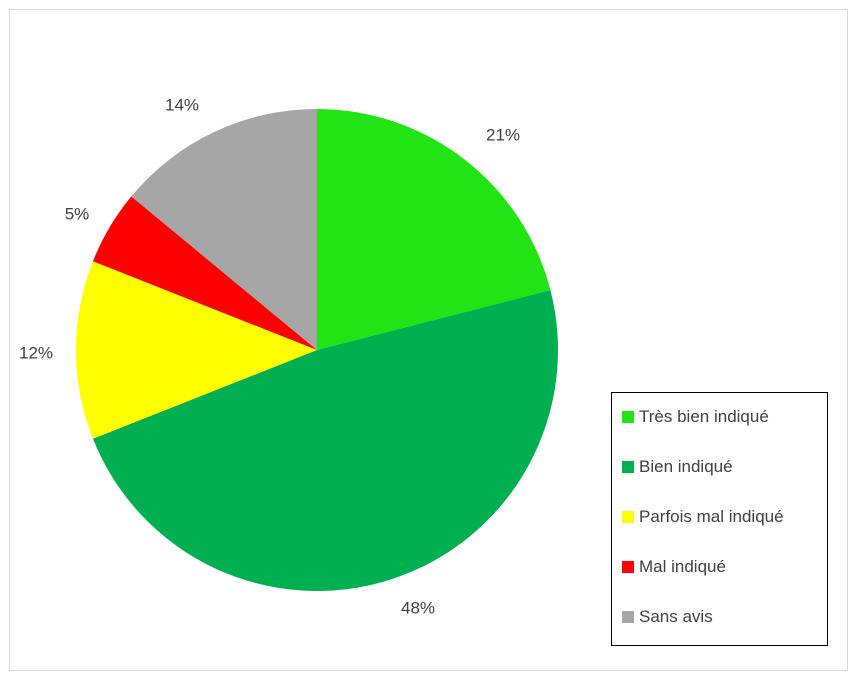 The height and width of the screenshot is (681, 860). I want to click on legend-item-mal: Mal indiqué, so click(674, 567).